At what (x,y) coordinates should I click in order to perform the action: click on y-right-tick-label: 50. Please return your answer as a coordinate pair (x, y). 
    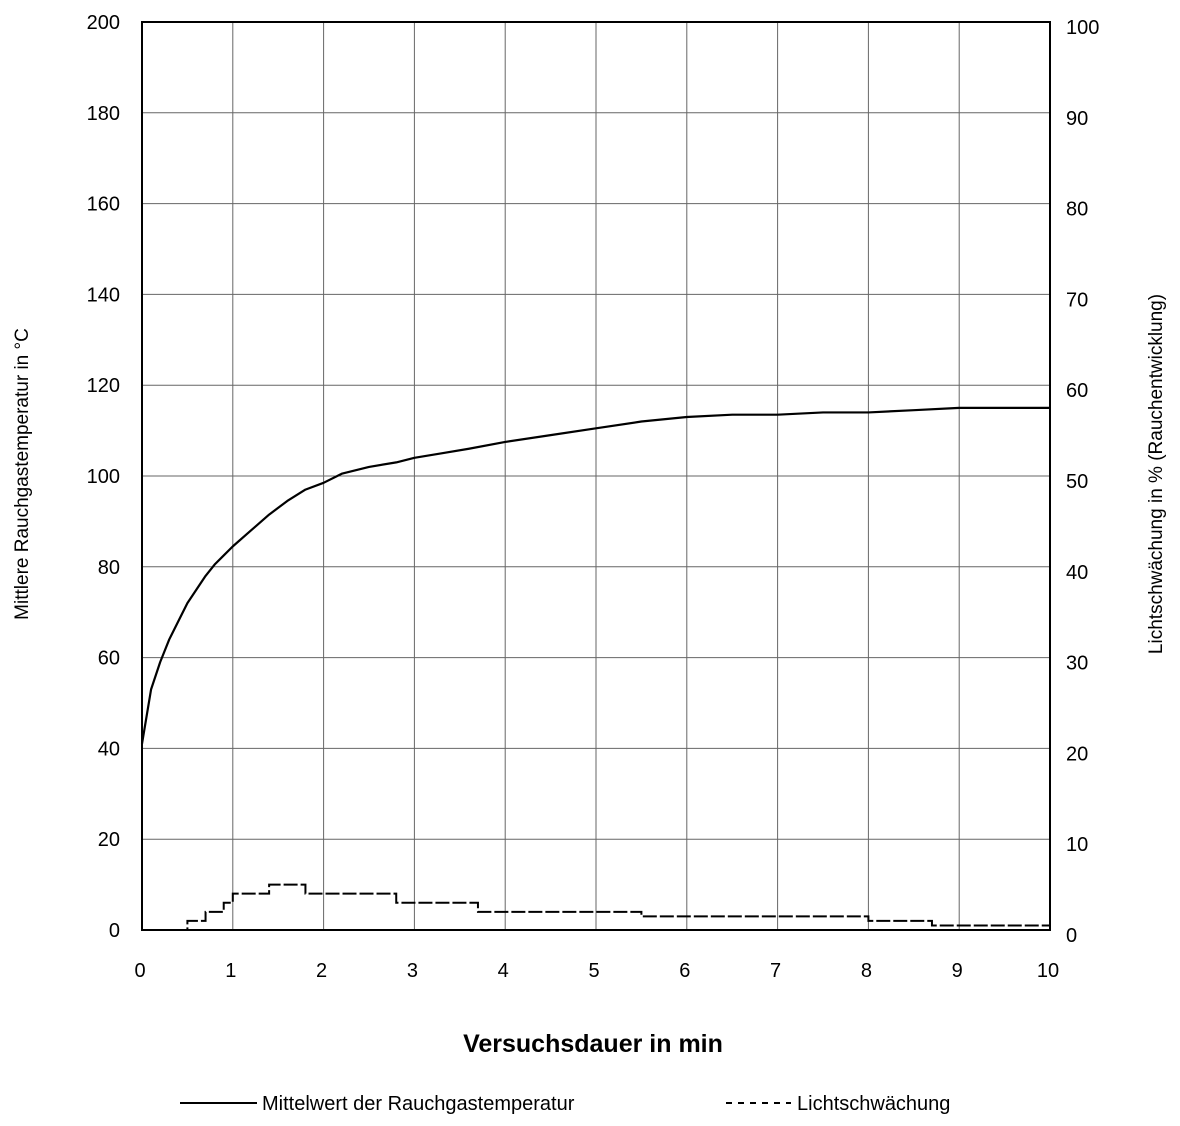
    Looking at the image, I should click on (1077, 482).